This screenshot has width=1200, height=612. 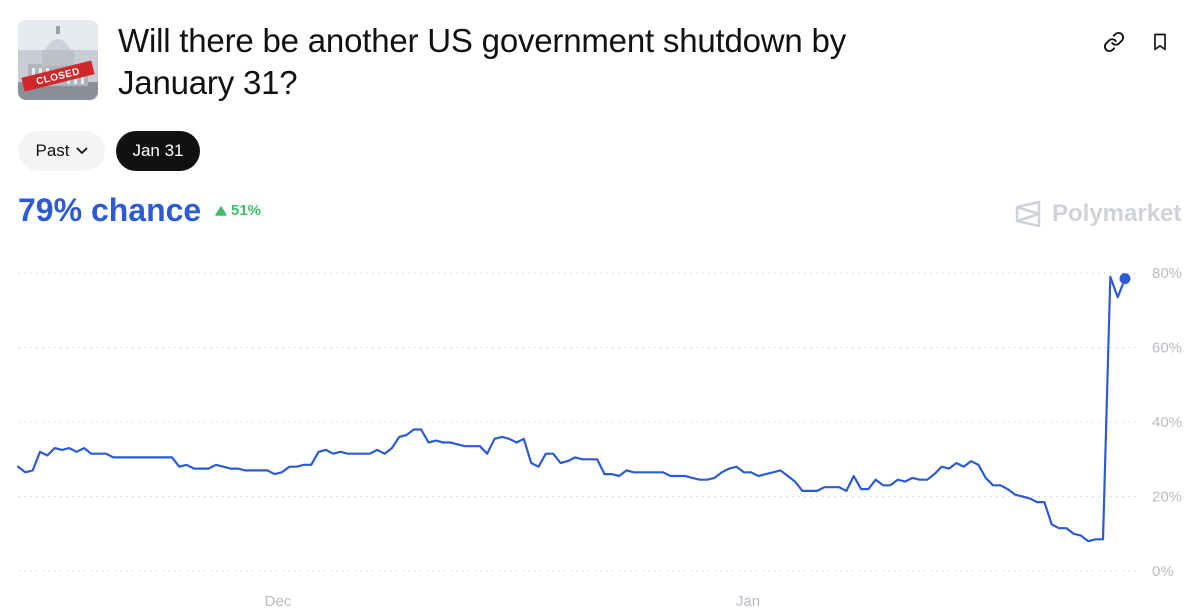 I want to click on change-badge: 51%, so click(x=238, y=210).